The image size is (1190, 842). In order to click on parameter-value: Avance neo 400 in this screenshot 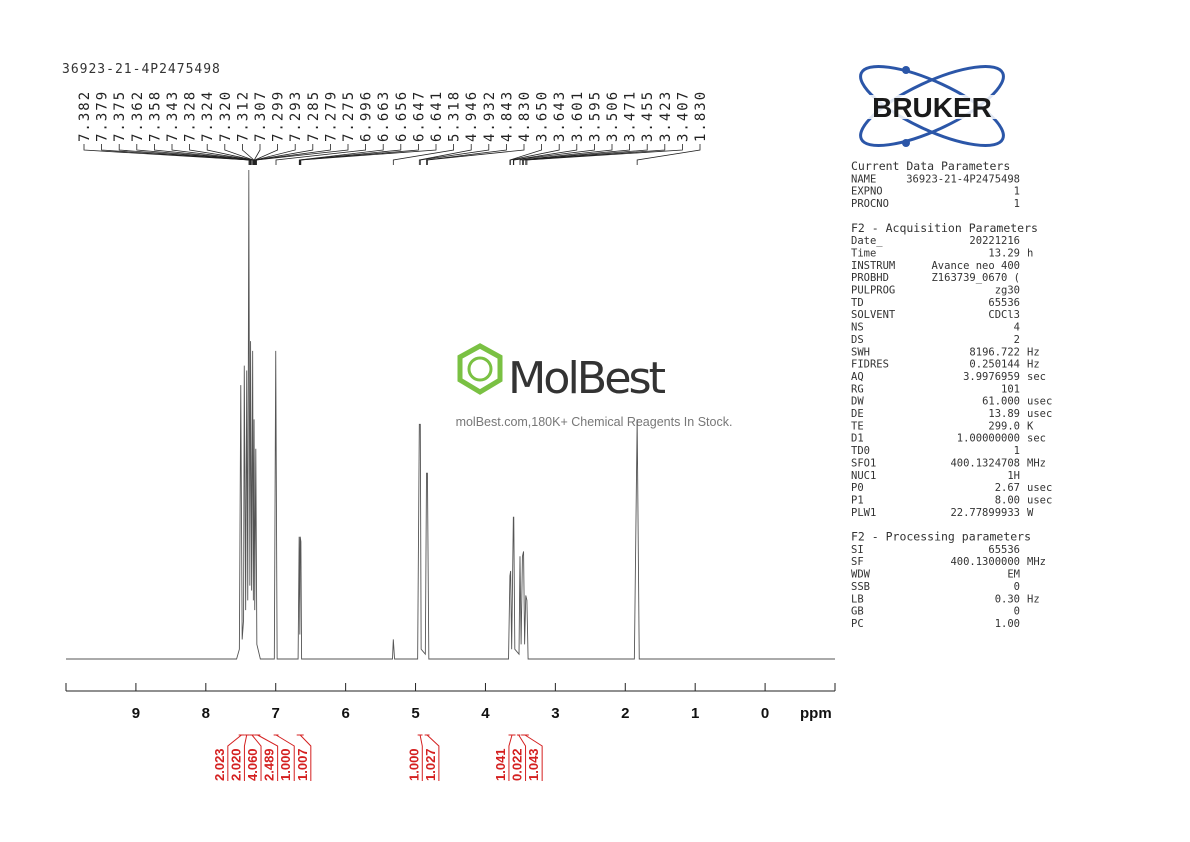, I will do `click(975, 266)`.